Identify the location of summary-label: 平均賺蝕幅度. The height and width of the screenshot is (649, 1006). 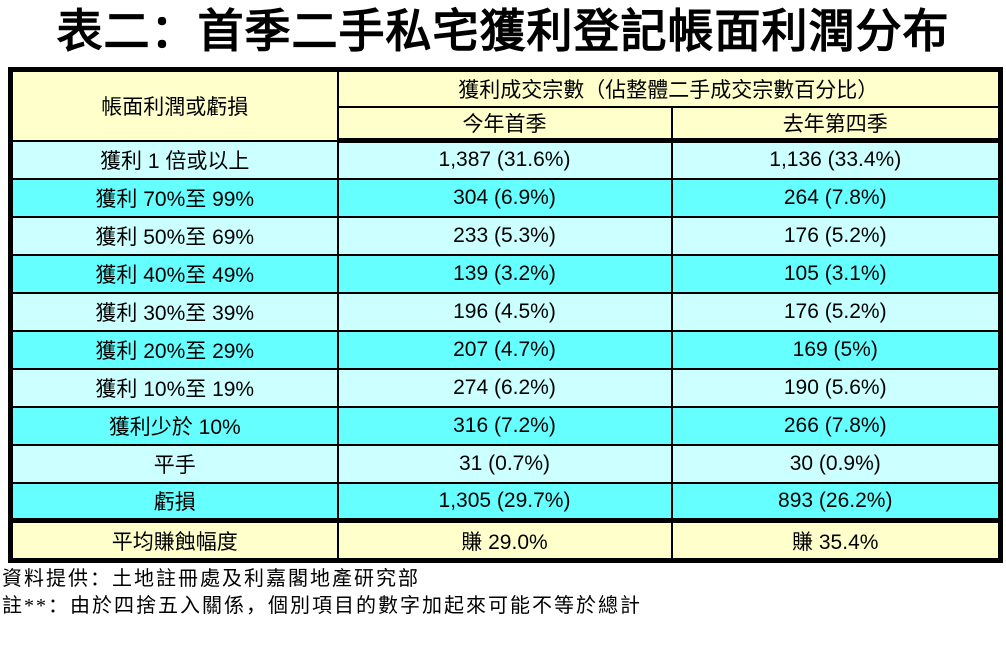
(174, 540).